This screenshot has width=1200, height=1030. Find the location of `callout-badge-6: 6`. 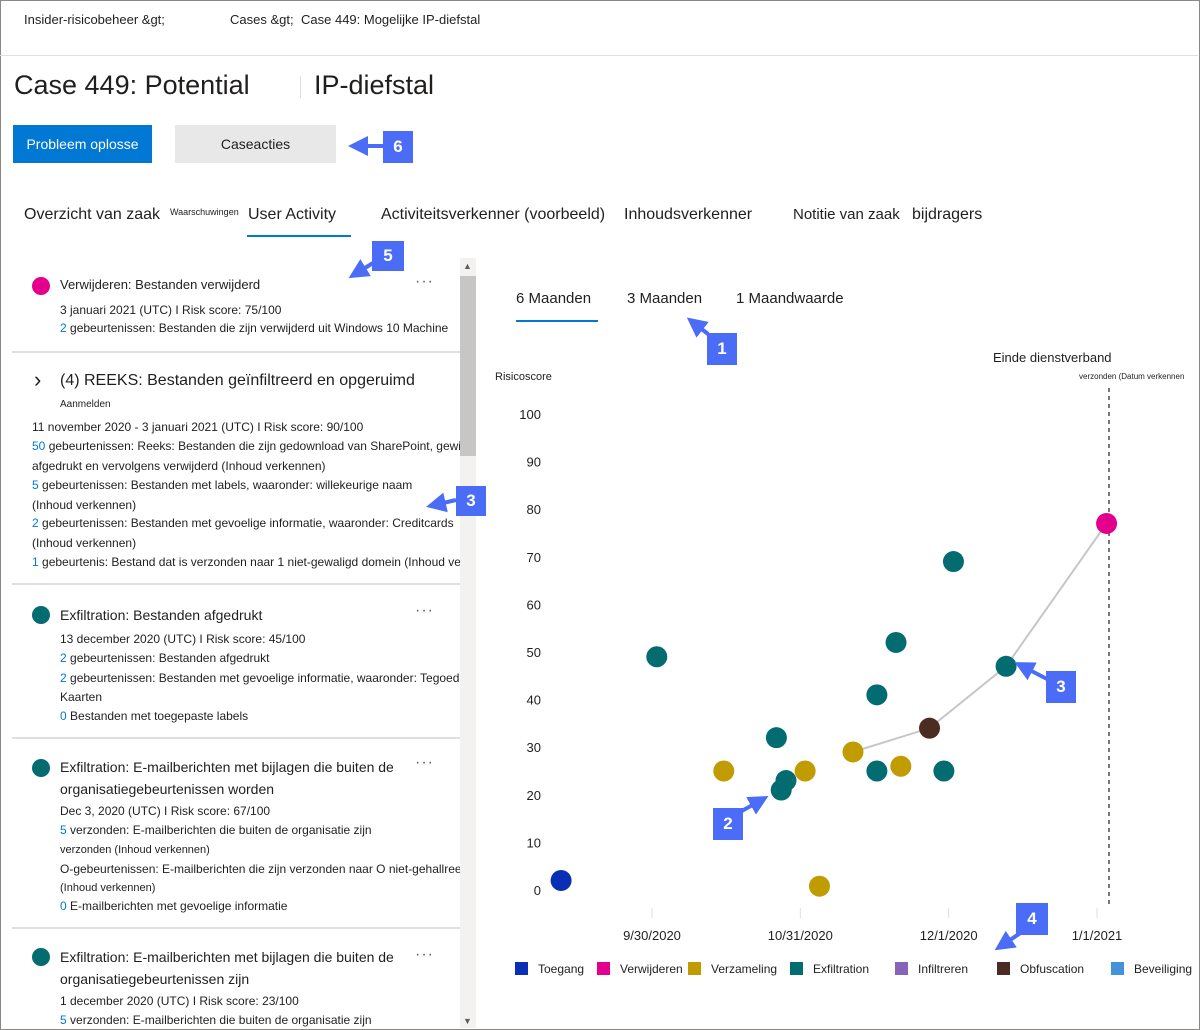

callout-badge-6: 6 is located at coordinates (398, 147).